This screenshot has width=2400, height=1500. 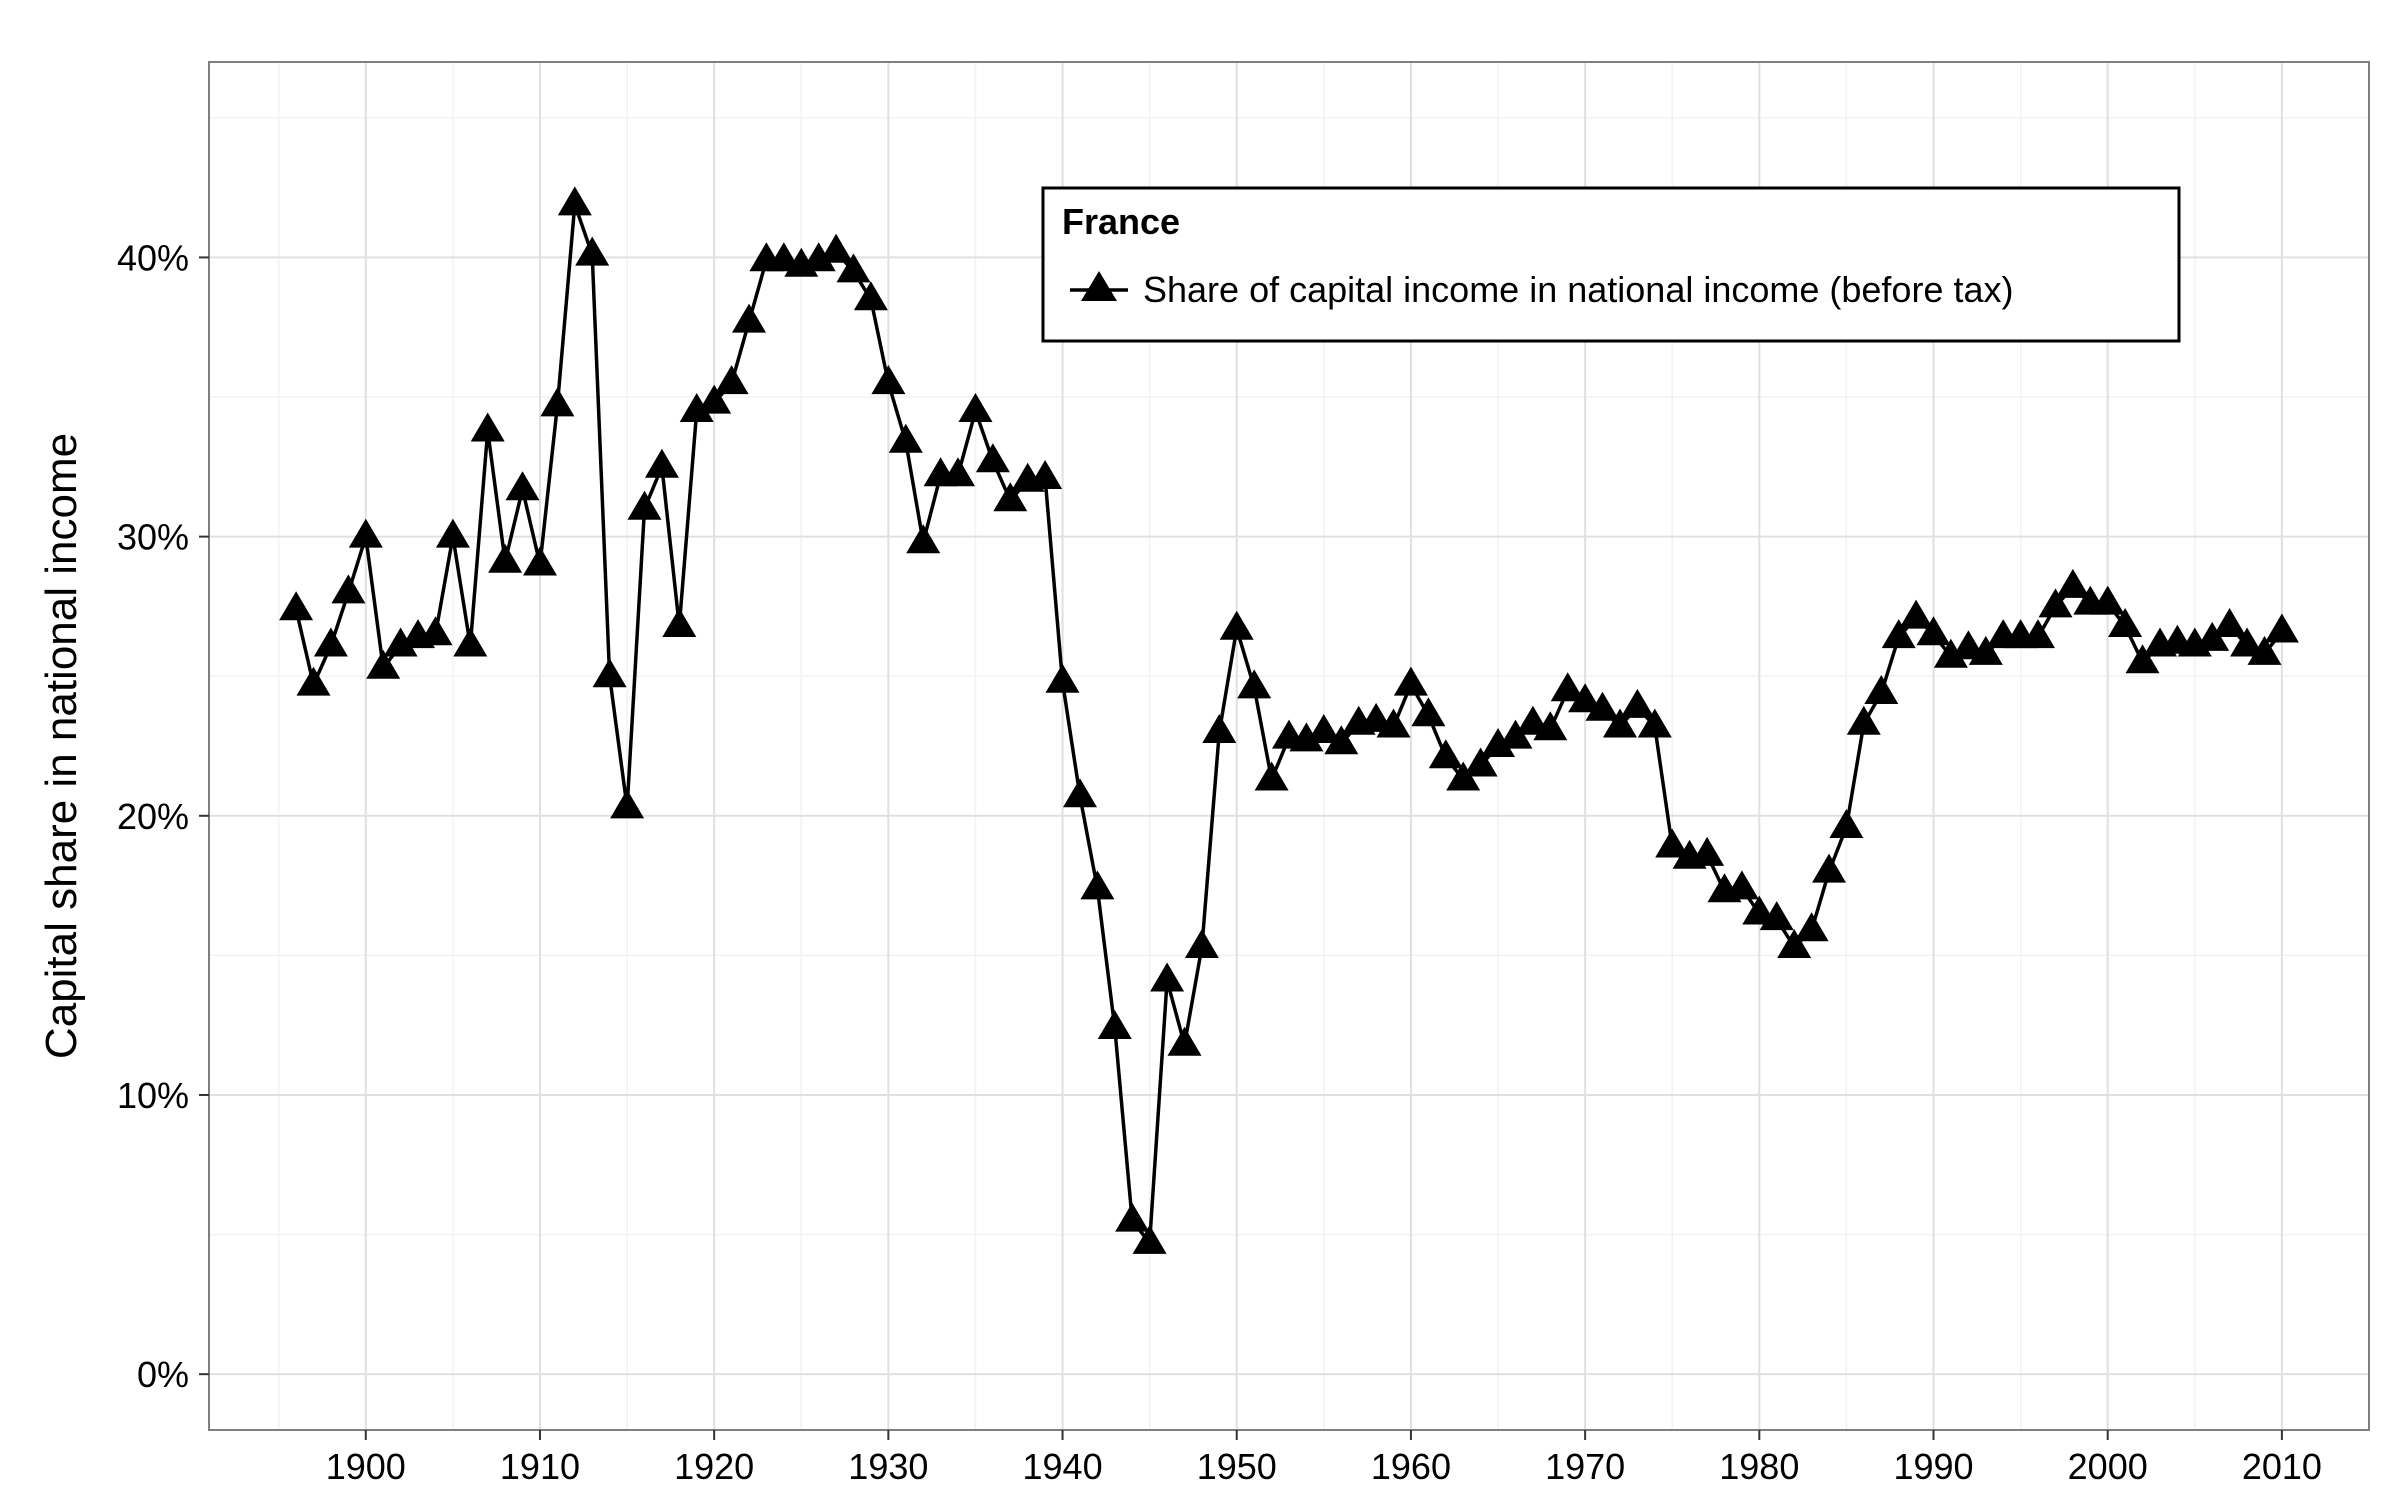 I want to click on x-tick-label: 1970, so click(x=1585, y=1466).